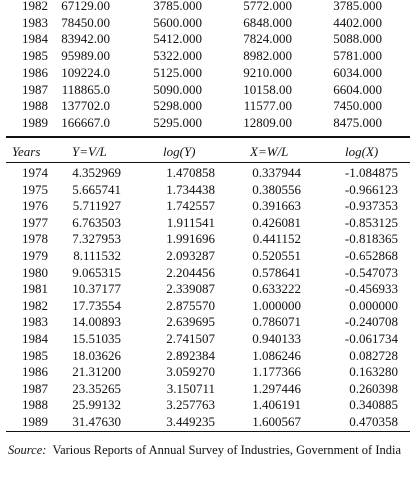  Describe the element at coordinates (96, 189) in the screenshot. I see `value-cell: 5.665741` at that location.